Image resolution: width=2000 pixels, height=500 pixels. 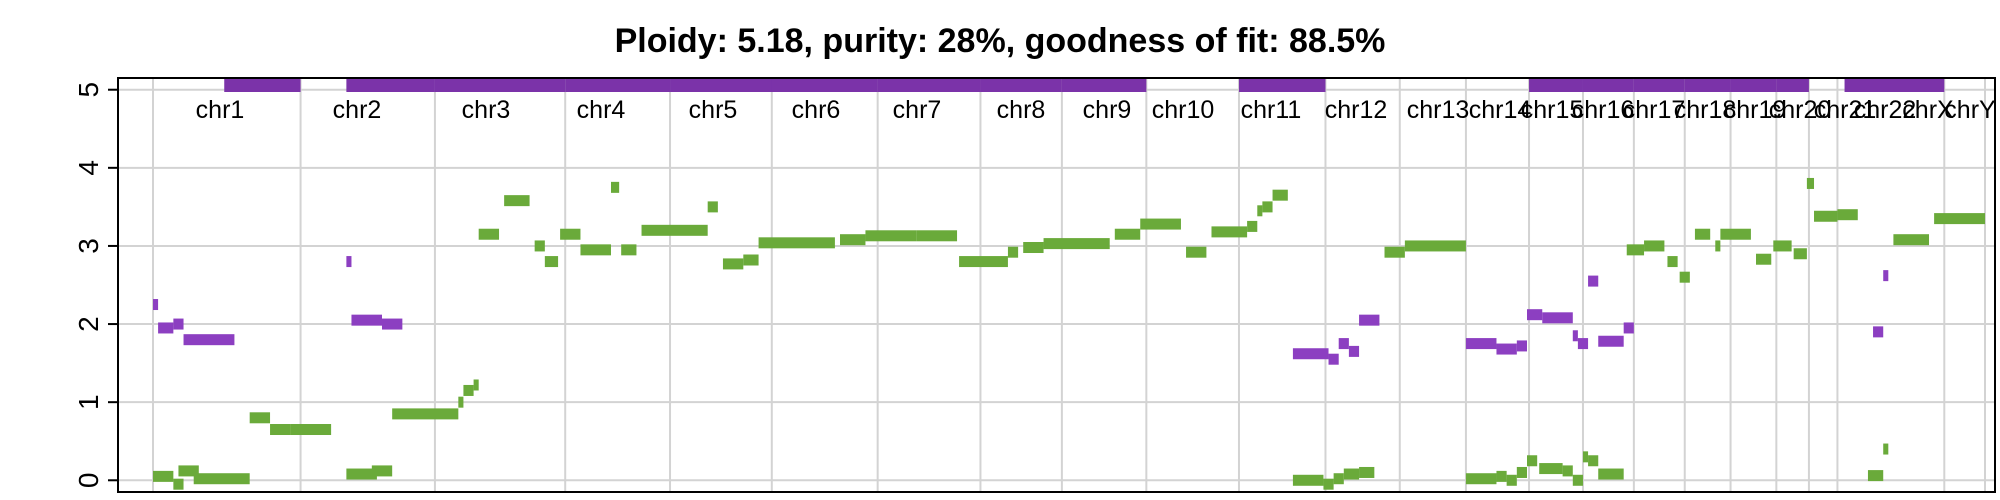 I want to click on chromosome-label: chr12, so click(x=1356, y=110).